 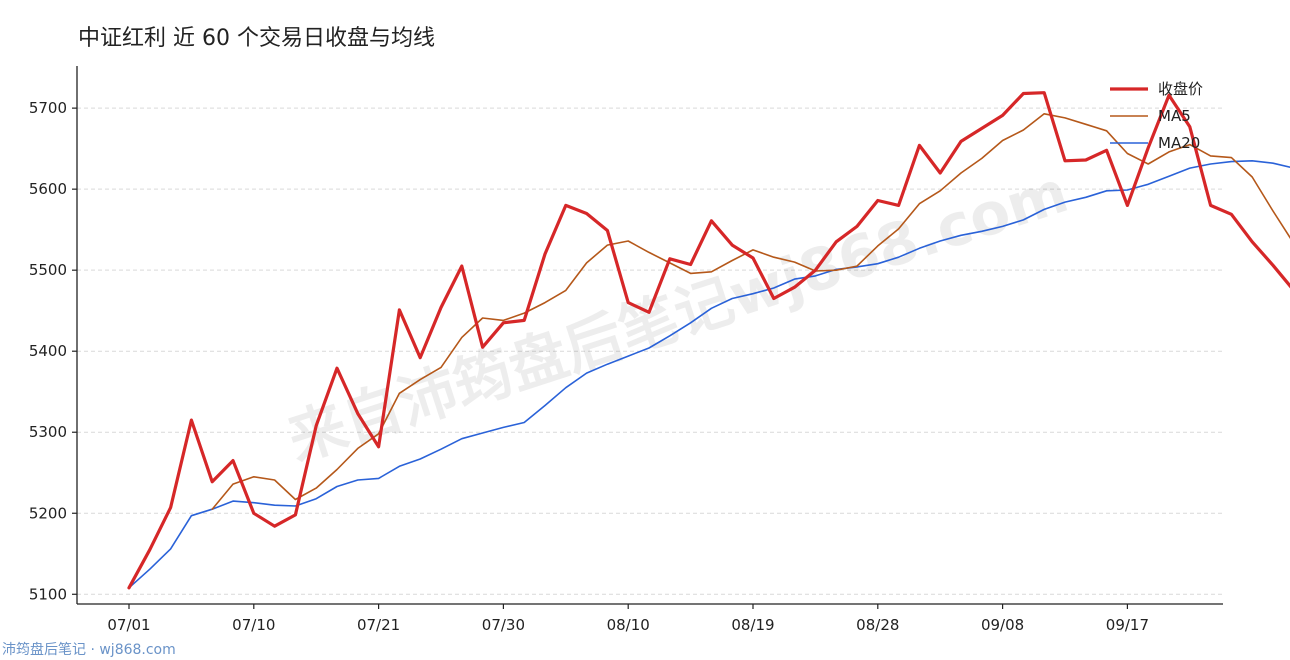 I want to click on x-tick-label: 09/17, so click(x=1127, y=625).